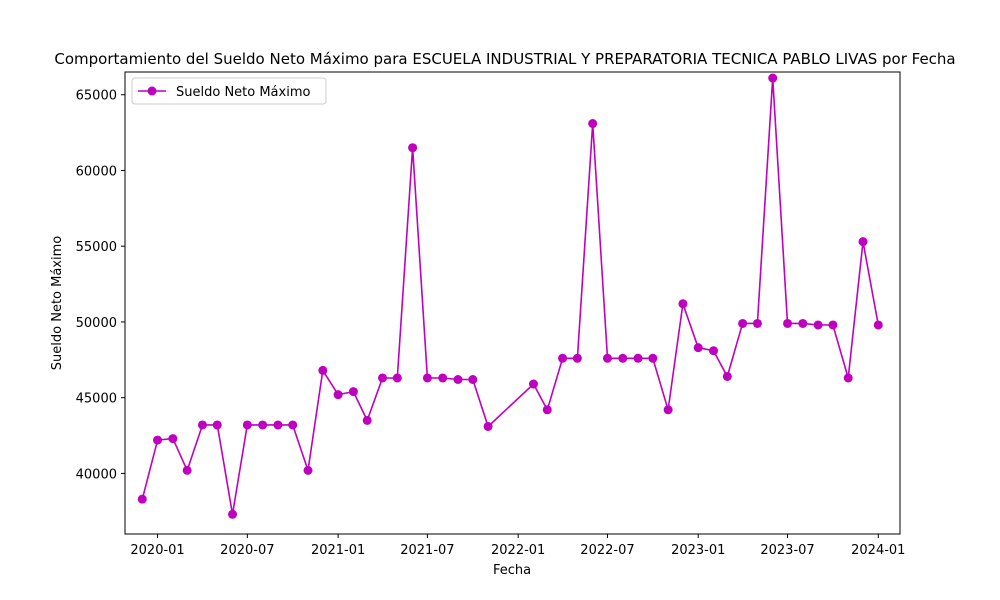  I want to click on x-tick-label: 2024-01, so click(878, 550).